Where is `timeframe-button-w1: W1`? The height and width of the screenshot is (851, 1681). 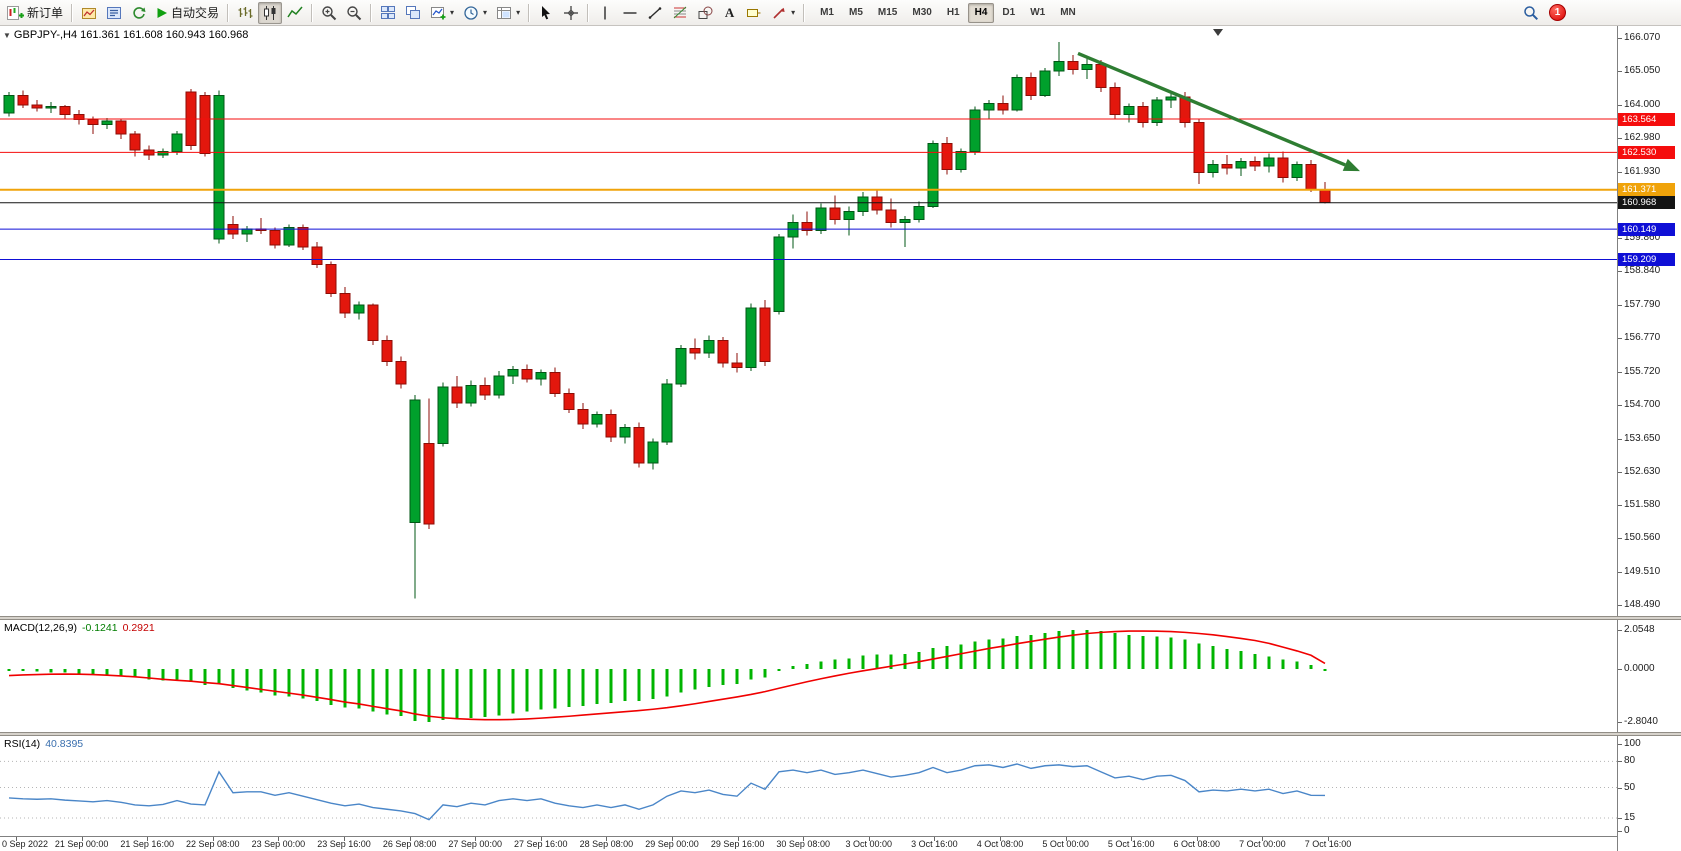
timeframe-button-w1: W1 is located at coordinates (1037, 13).